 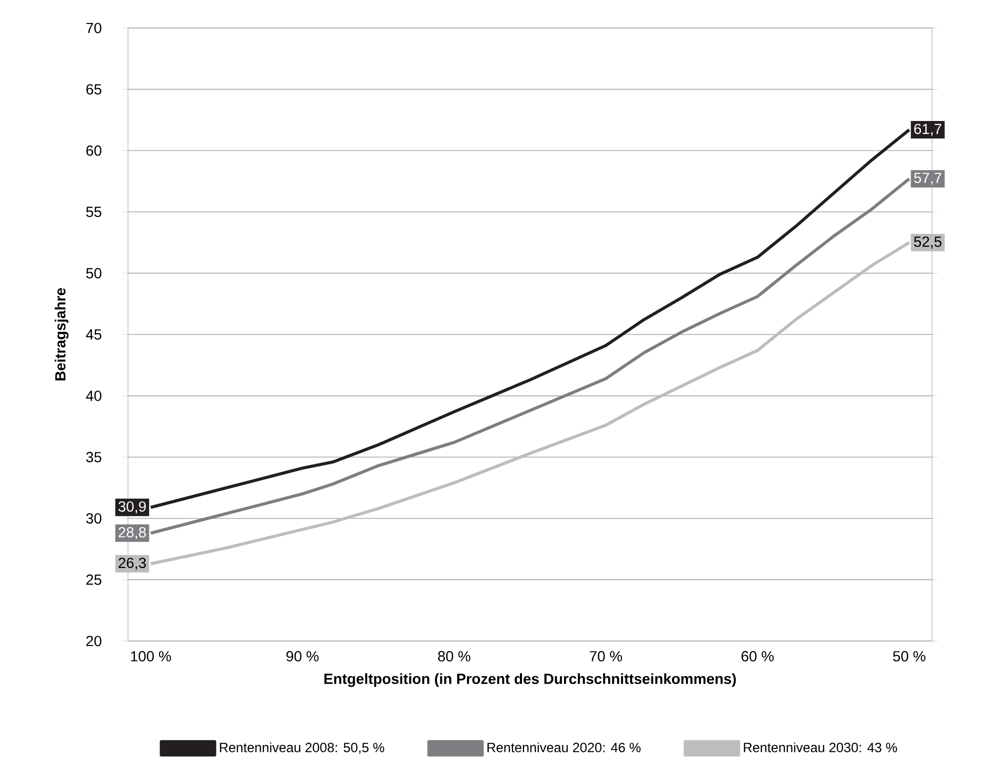 What do you see at coordinates (606, 656) in the screenshot?
I see `x-tick-label: 70 %` at bounding box center [606, 656].